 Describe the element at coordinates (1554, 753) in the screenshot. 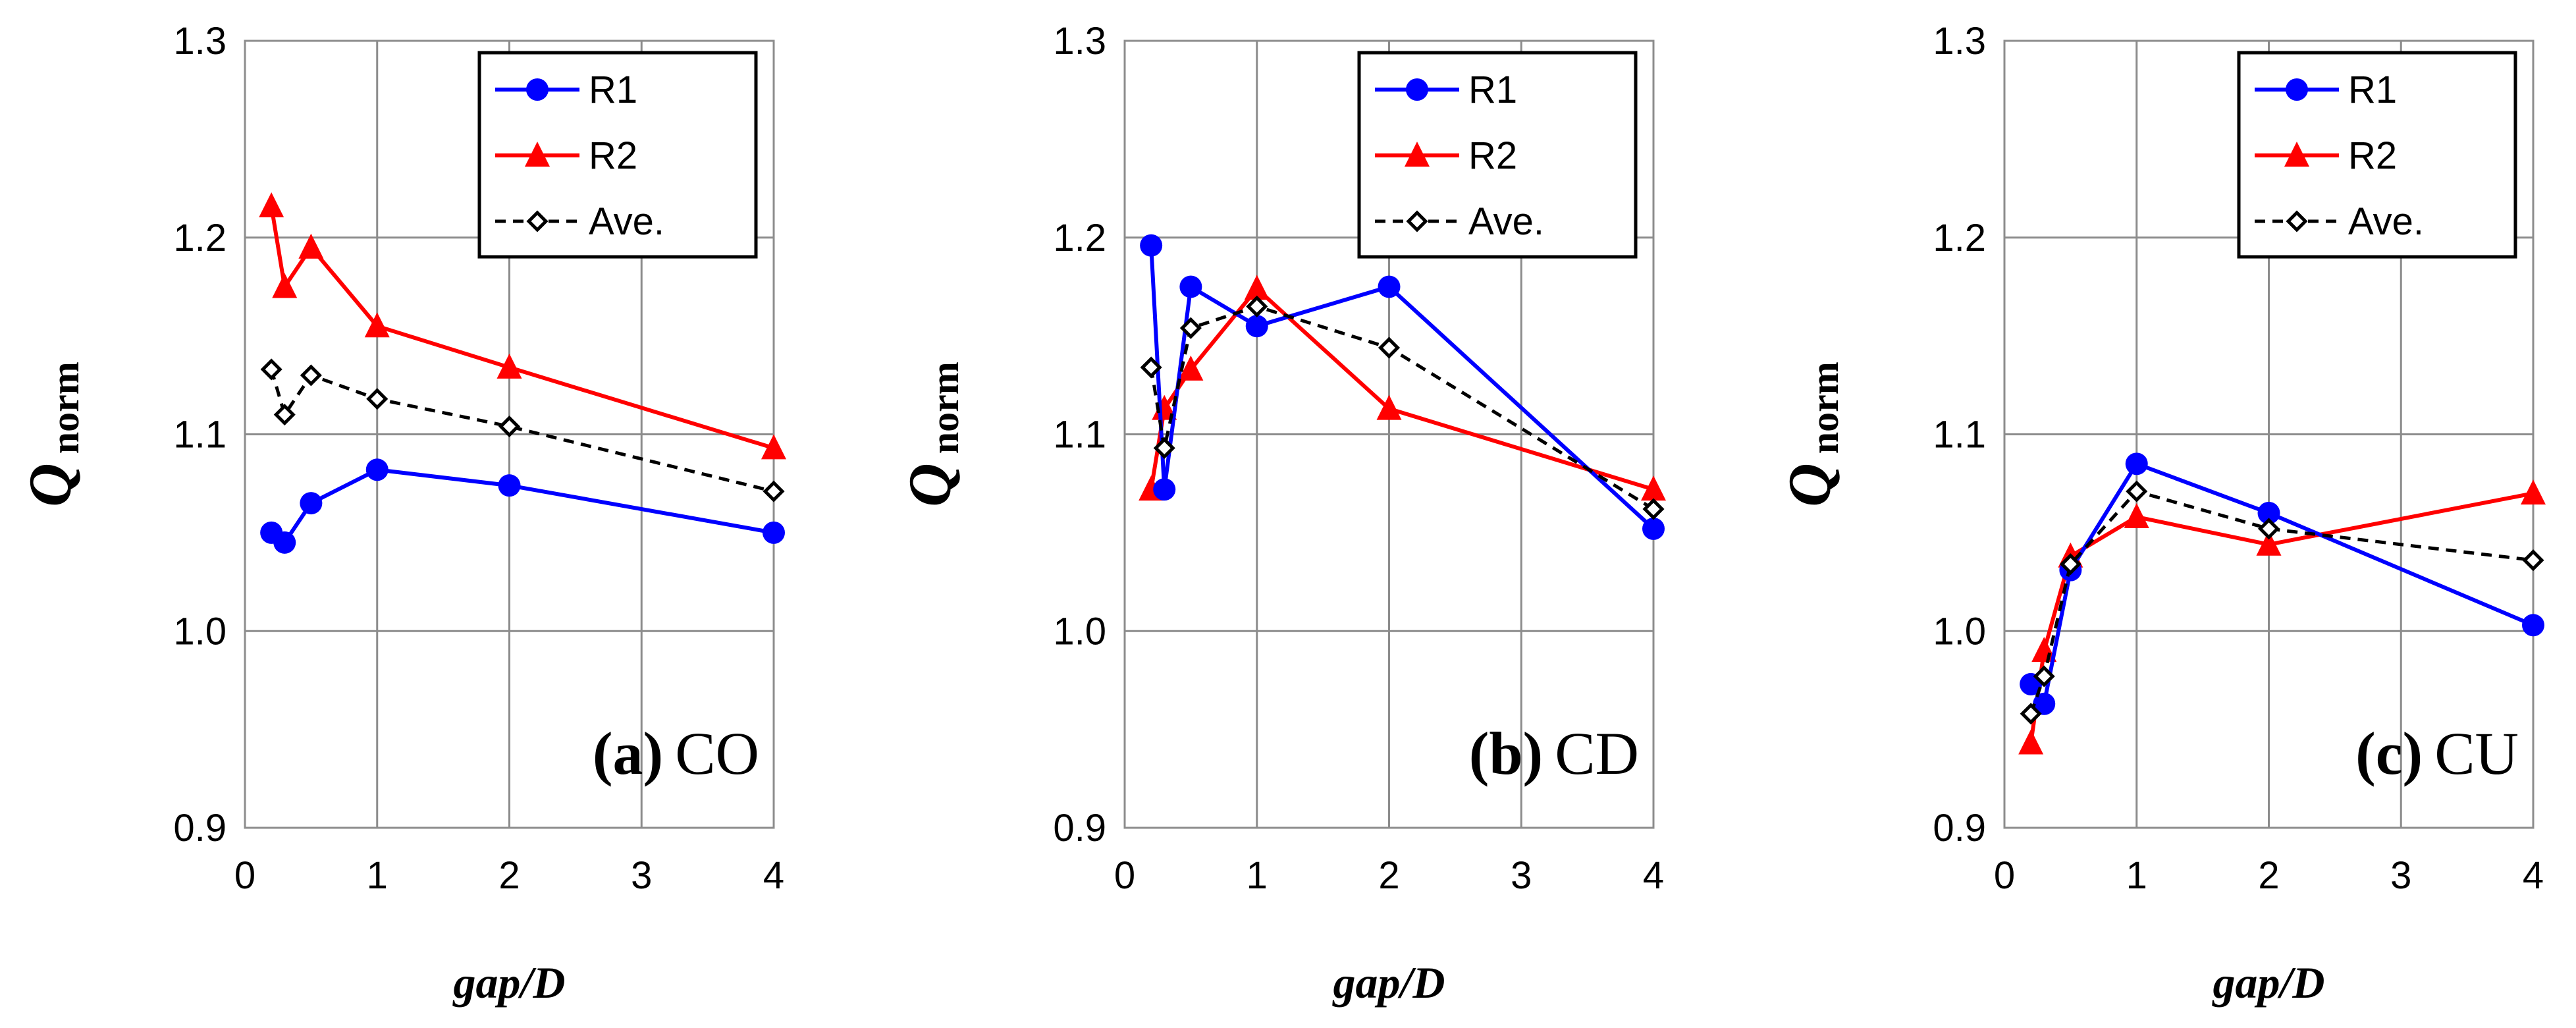

I see `panel-label: (b) CD` at that location.